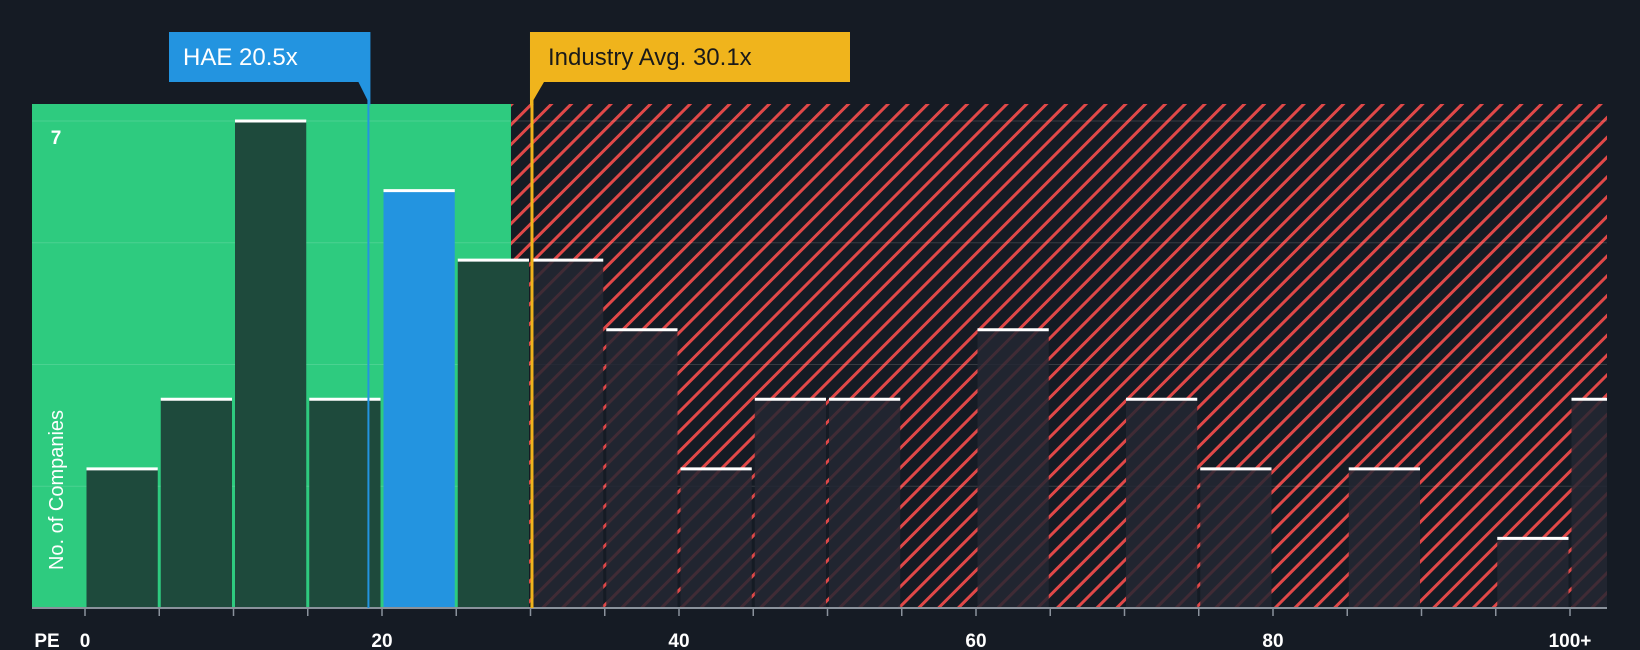 The image size is (1640, 650). What do you see at coordinates (57, 490) in the screenshot?
I see `y-axis-label: No. of Companies` at bounding box center [57, 490].